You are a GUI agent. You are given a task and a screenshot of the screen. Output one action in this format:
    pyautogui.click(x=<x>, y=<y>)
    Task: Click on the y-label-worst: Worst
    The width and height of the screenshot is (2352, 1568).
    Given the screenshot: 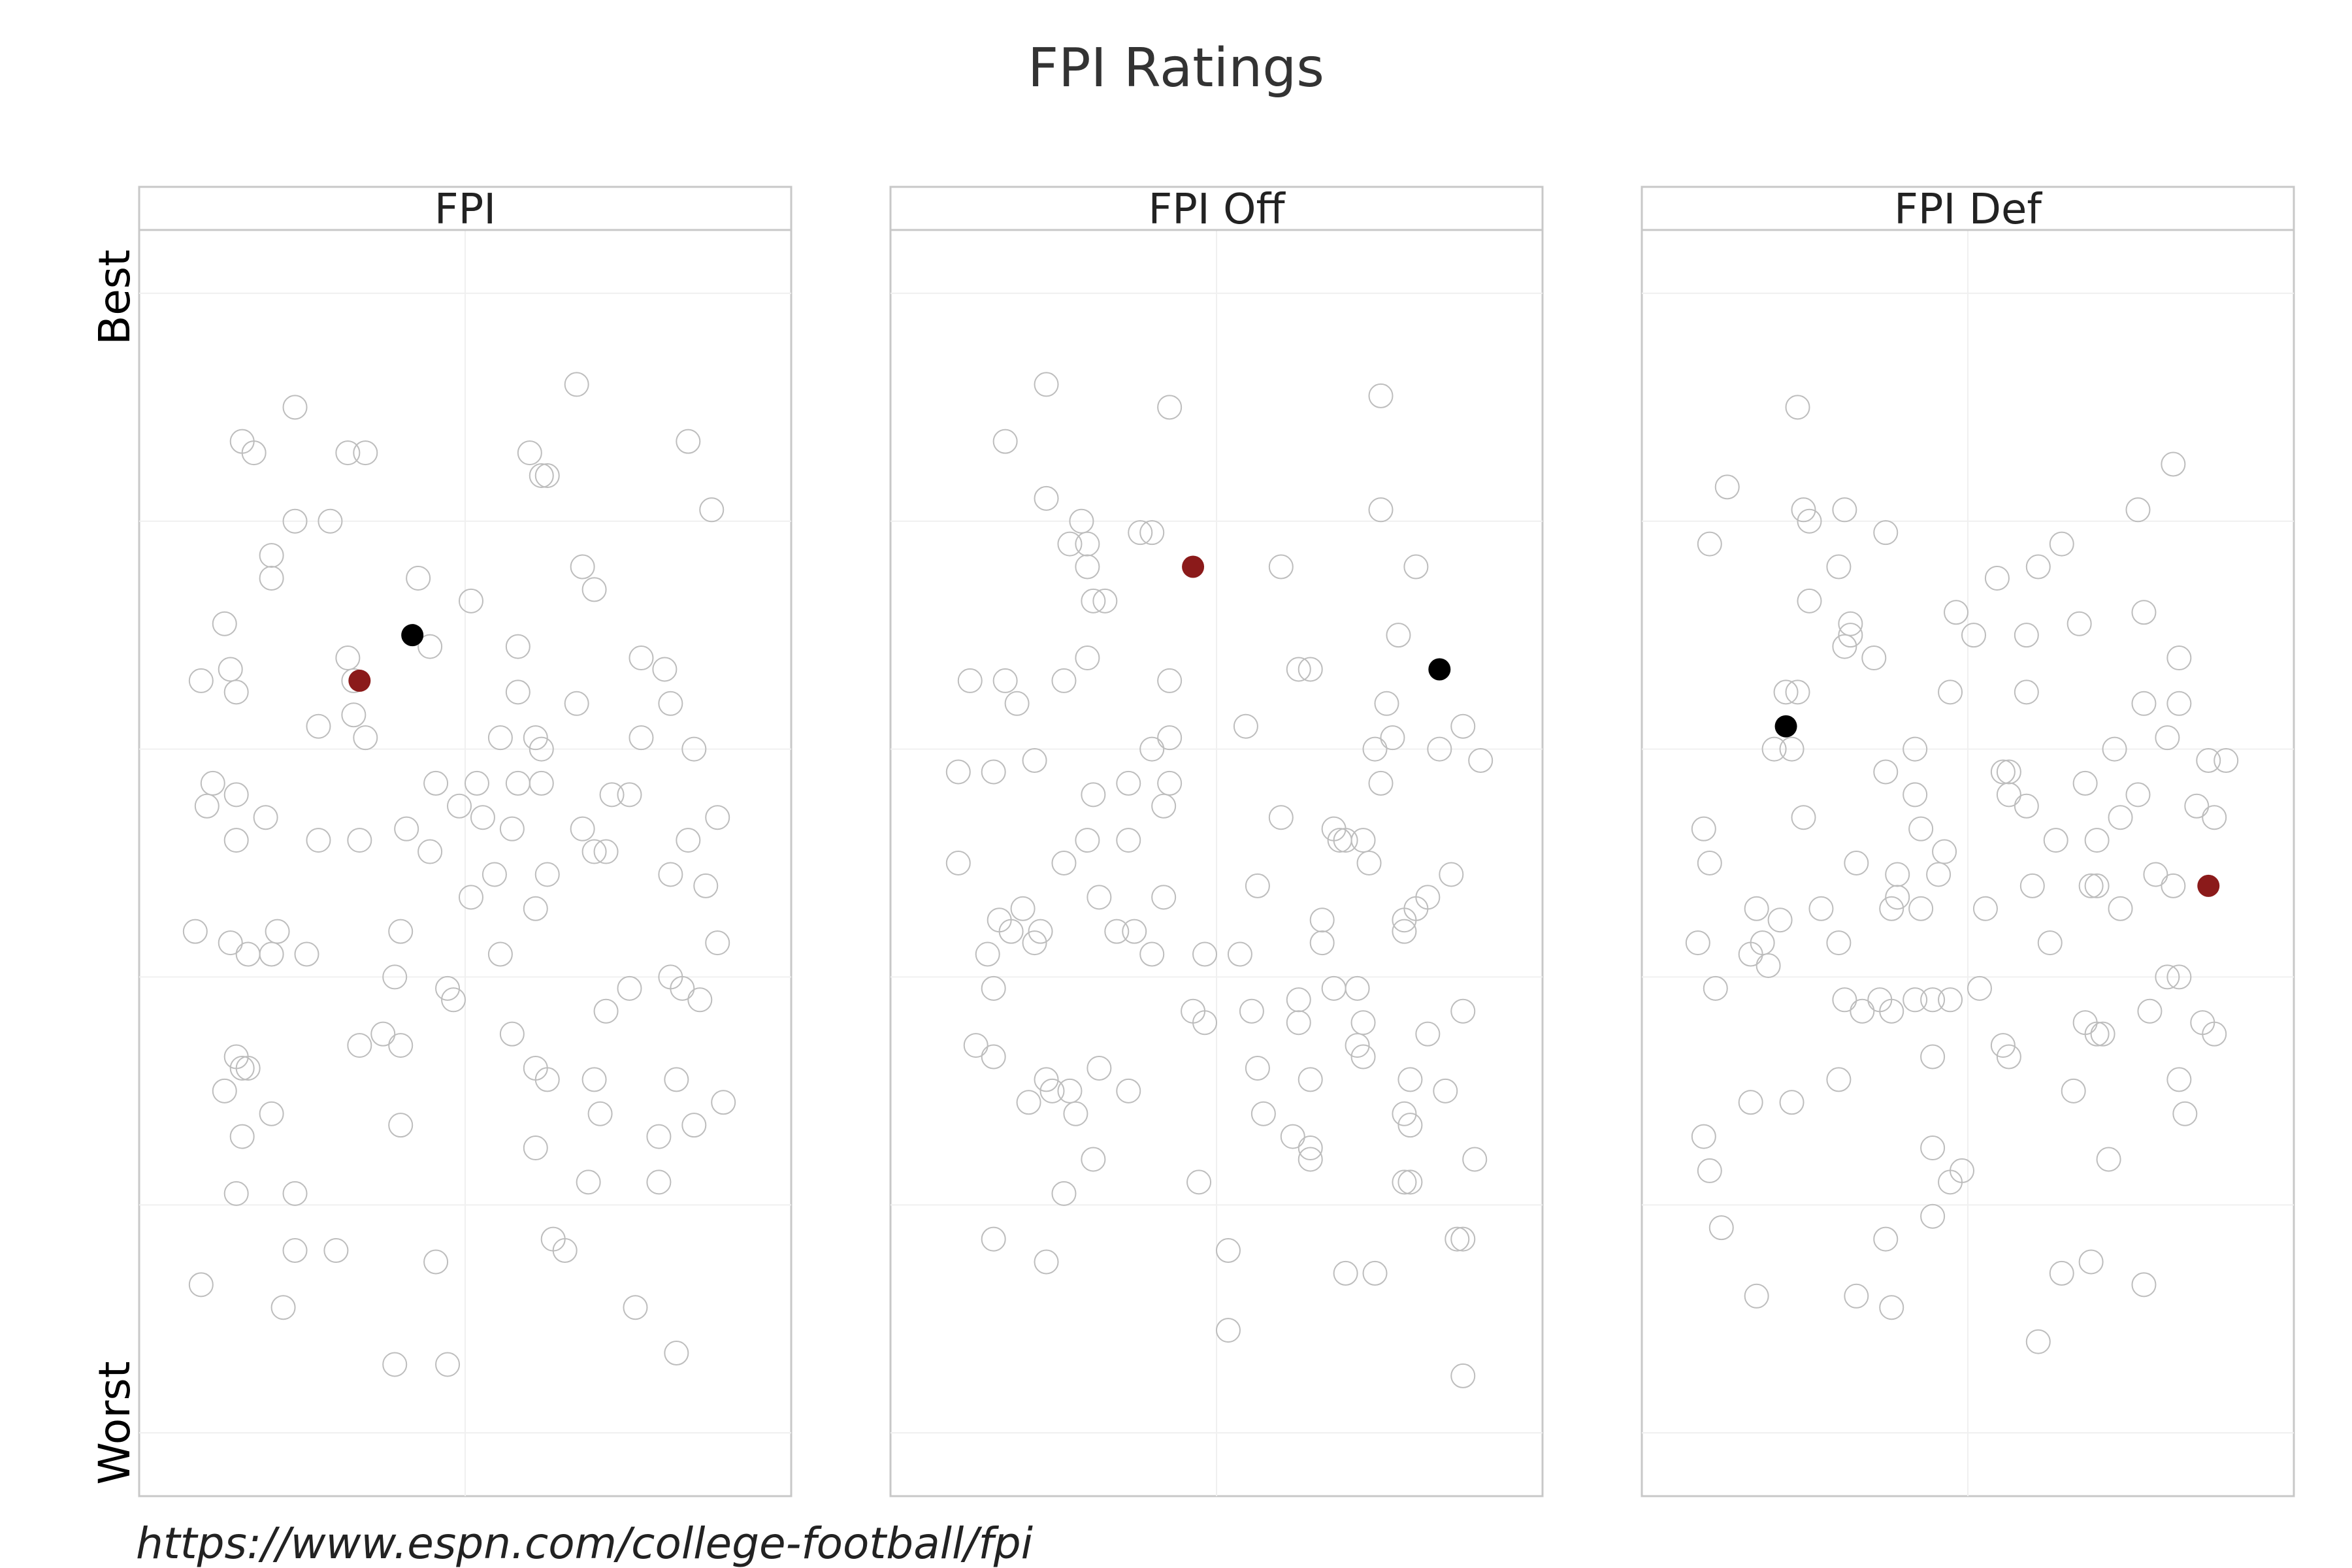 What is the action you would take?
    pyautogui.click(x=115, y=1422)
    